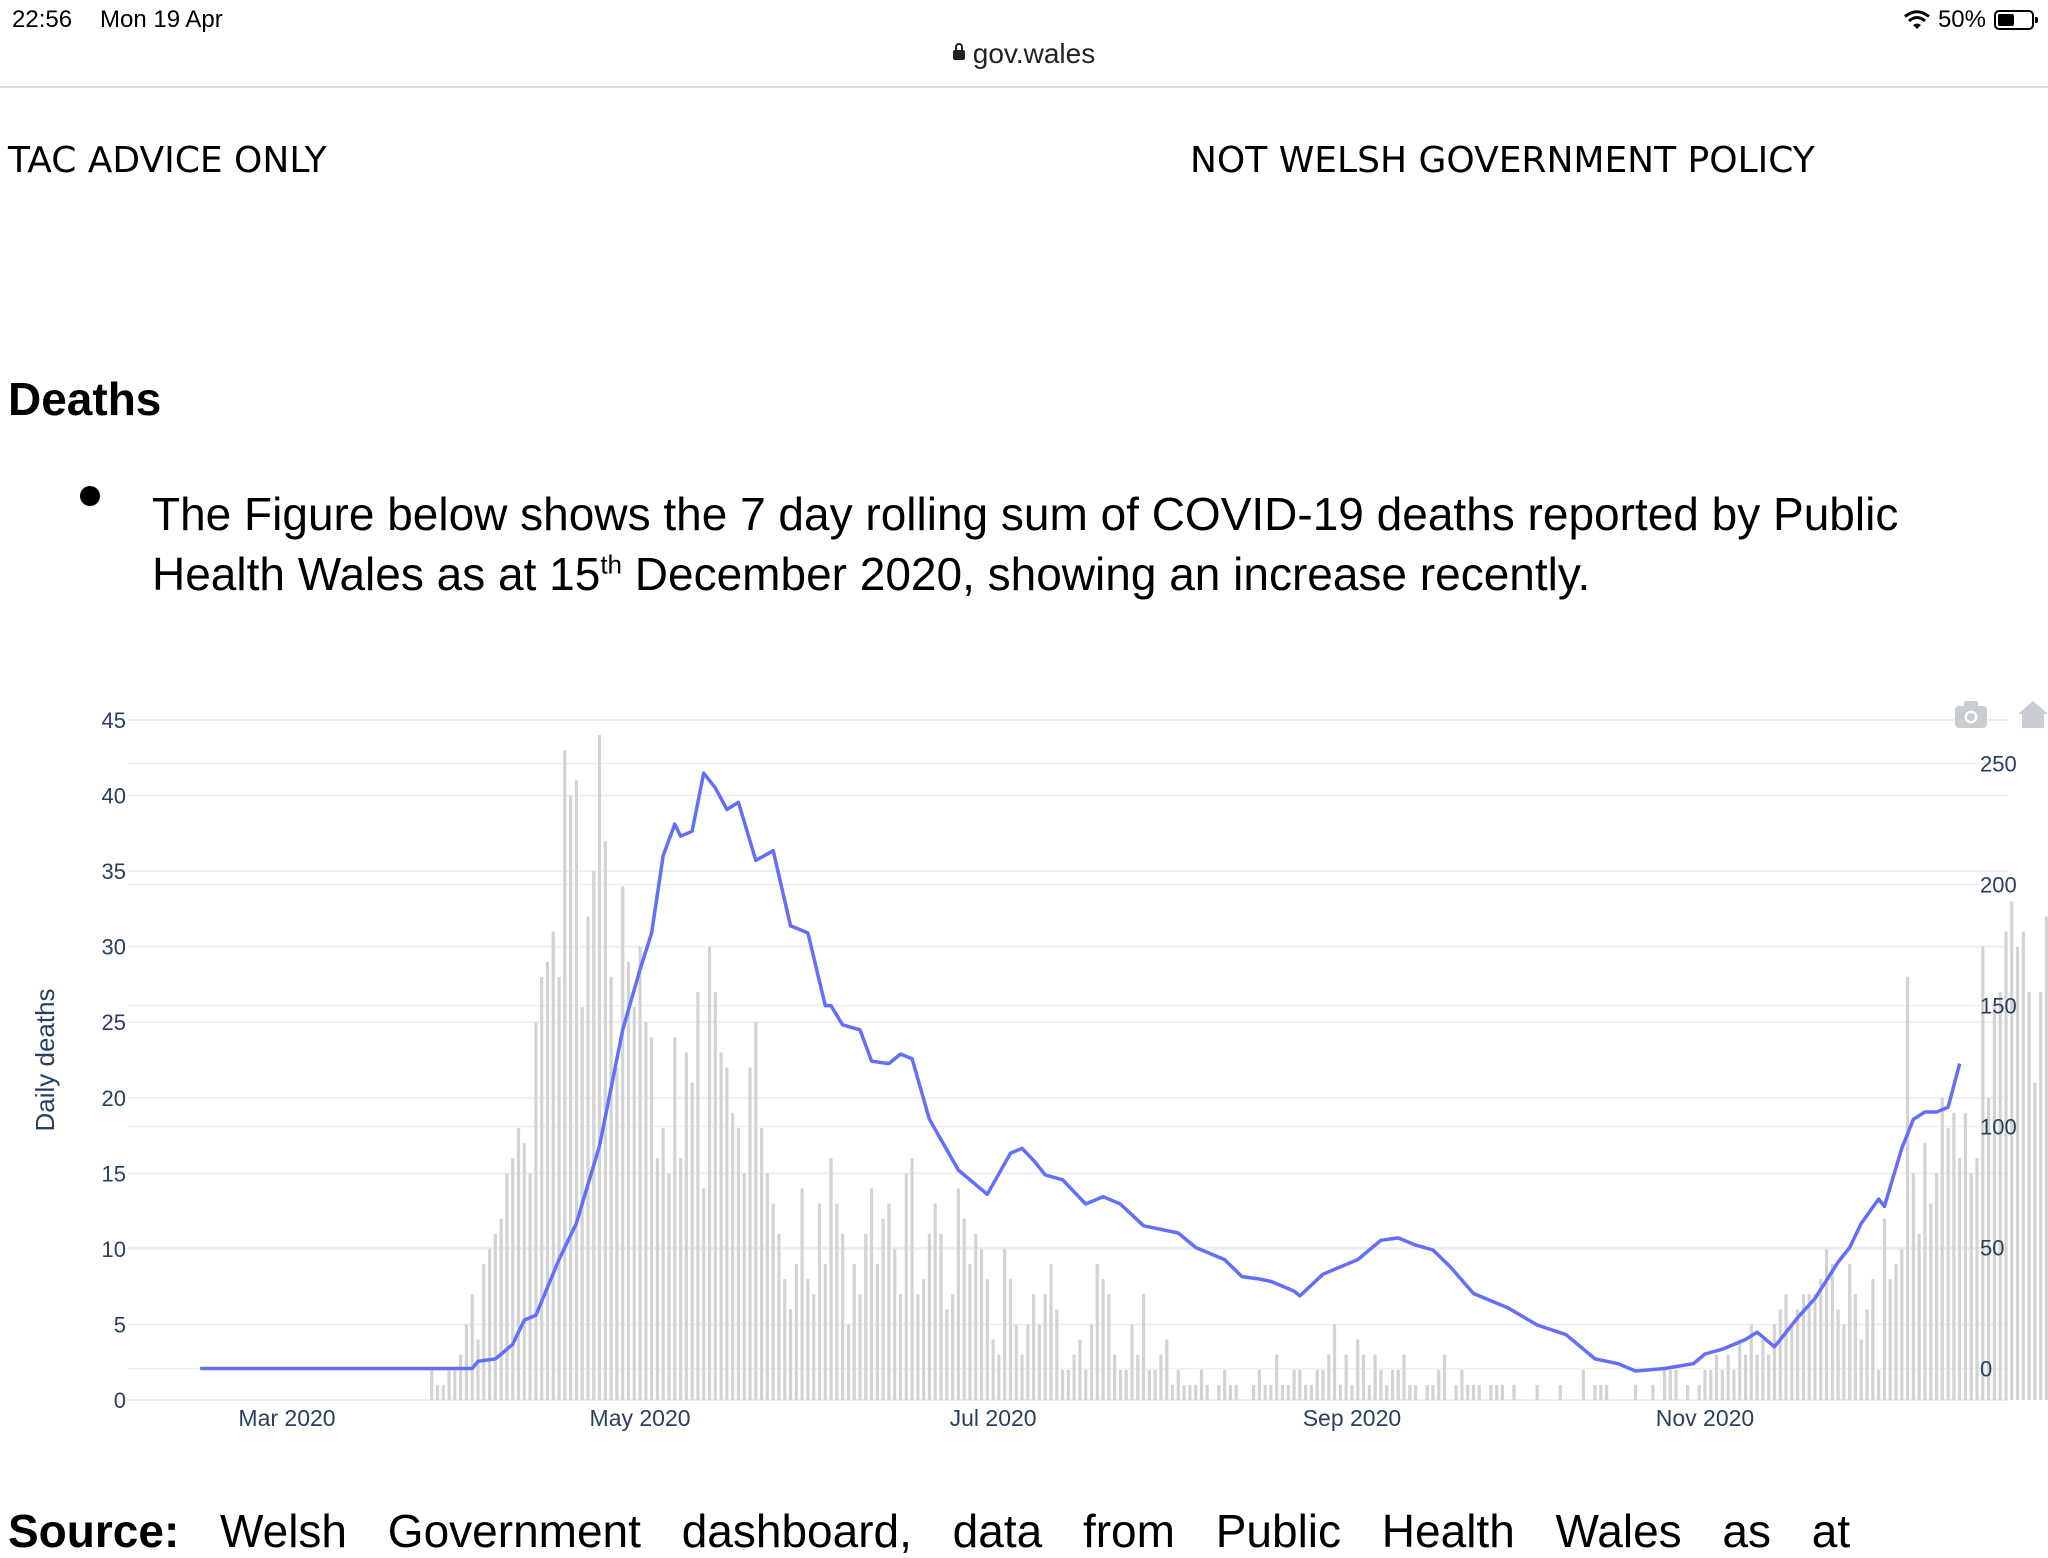  What do you see at coordinates (1971, 714) in the screenshot?
I see `camera-icon` at bounding box center [1971, 714].